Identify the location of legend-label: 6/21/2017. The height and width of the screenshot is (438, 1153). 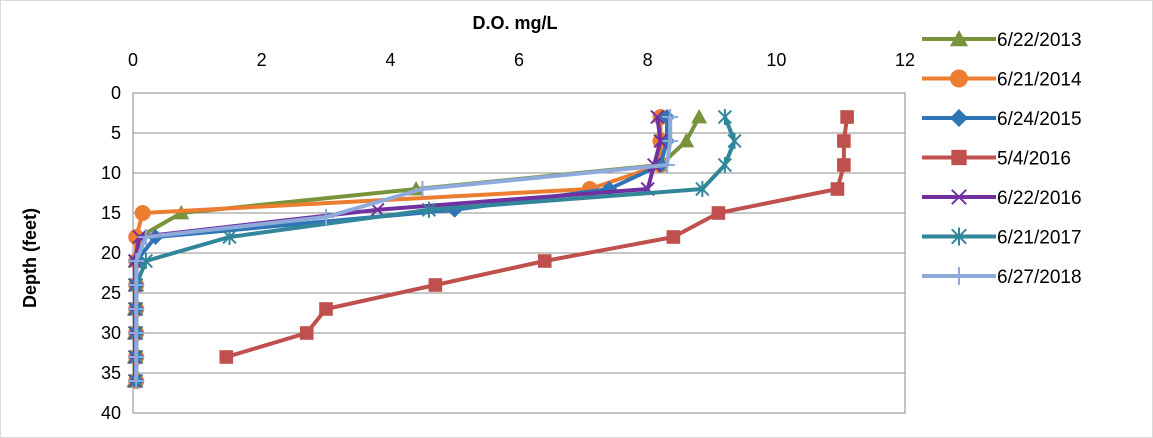
(1039, 238).